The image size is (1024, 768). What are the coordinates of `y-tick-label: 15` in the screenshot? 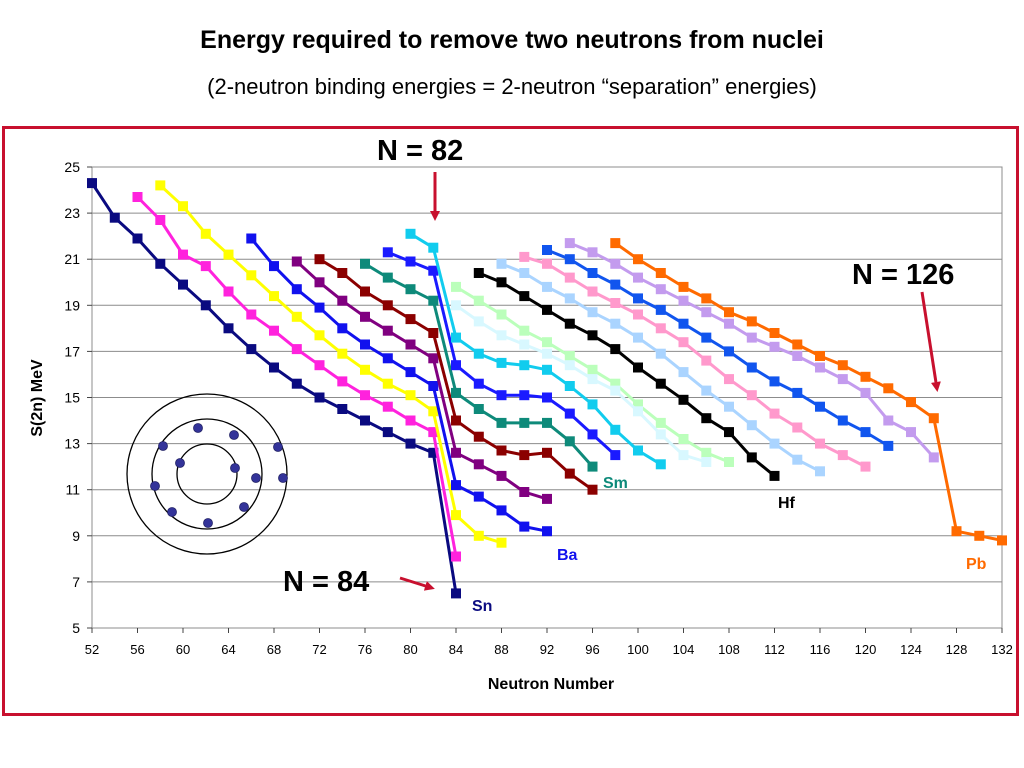 It's located at (72, 398).